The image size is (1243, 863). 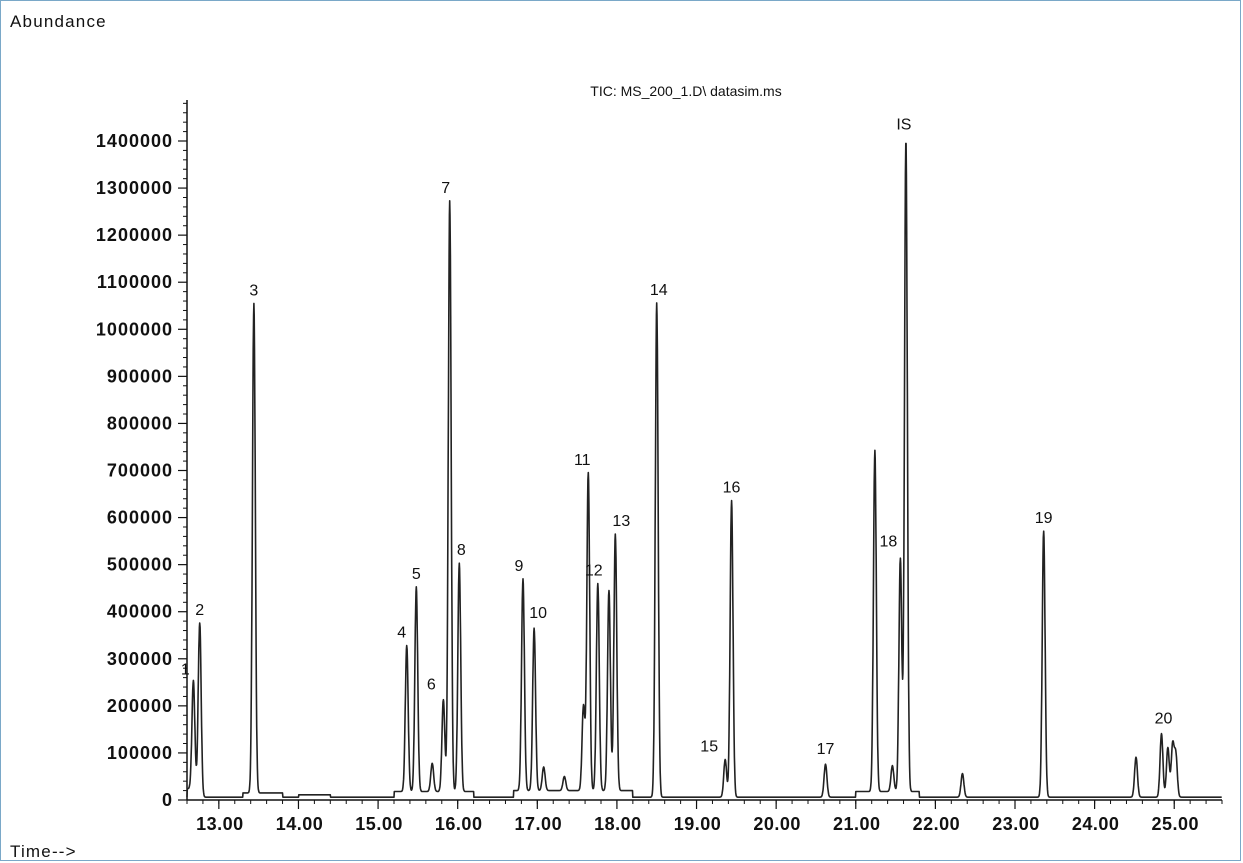 What do you see at coordinates (300, 824) in the screenshot?
I see `x-tick-label: 14.00` at bounding box center [300, 824].